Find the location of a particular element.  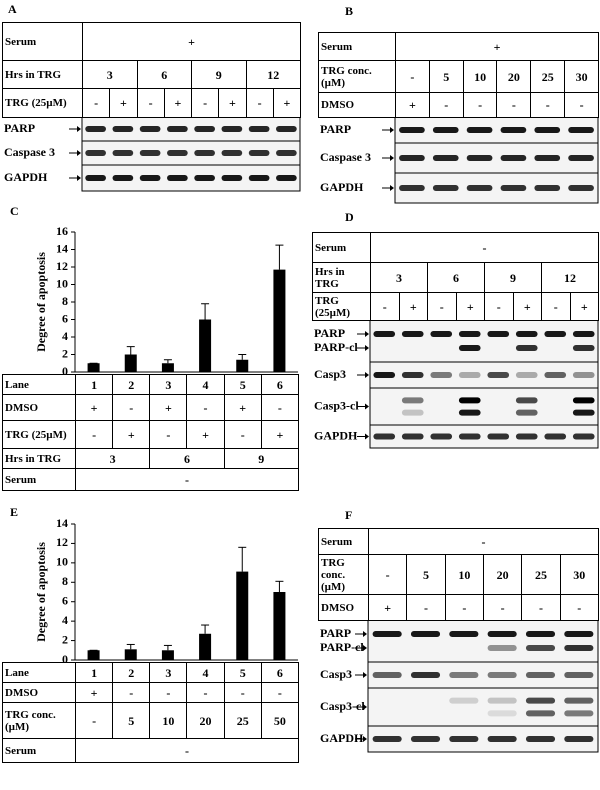

table-cell: 10 is located at coordinates (480, 76).